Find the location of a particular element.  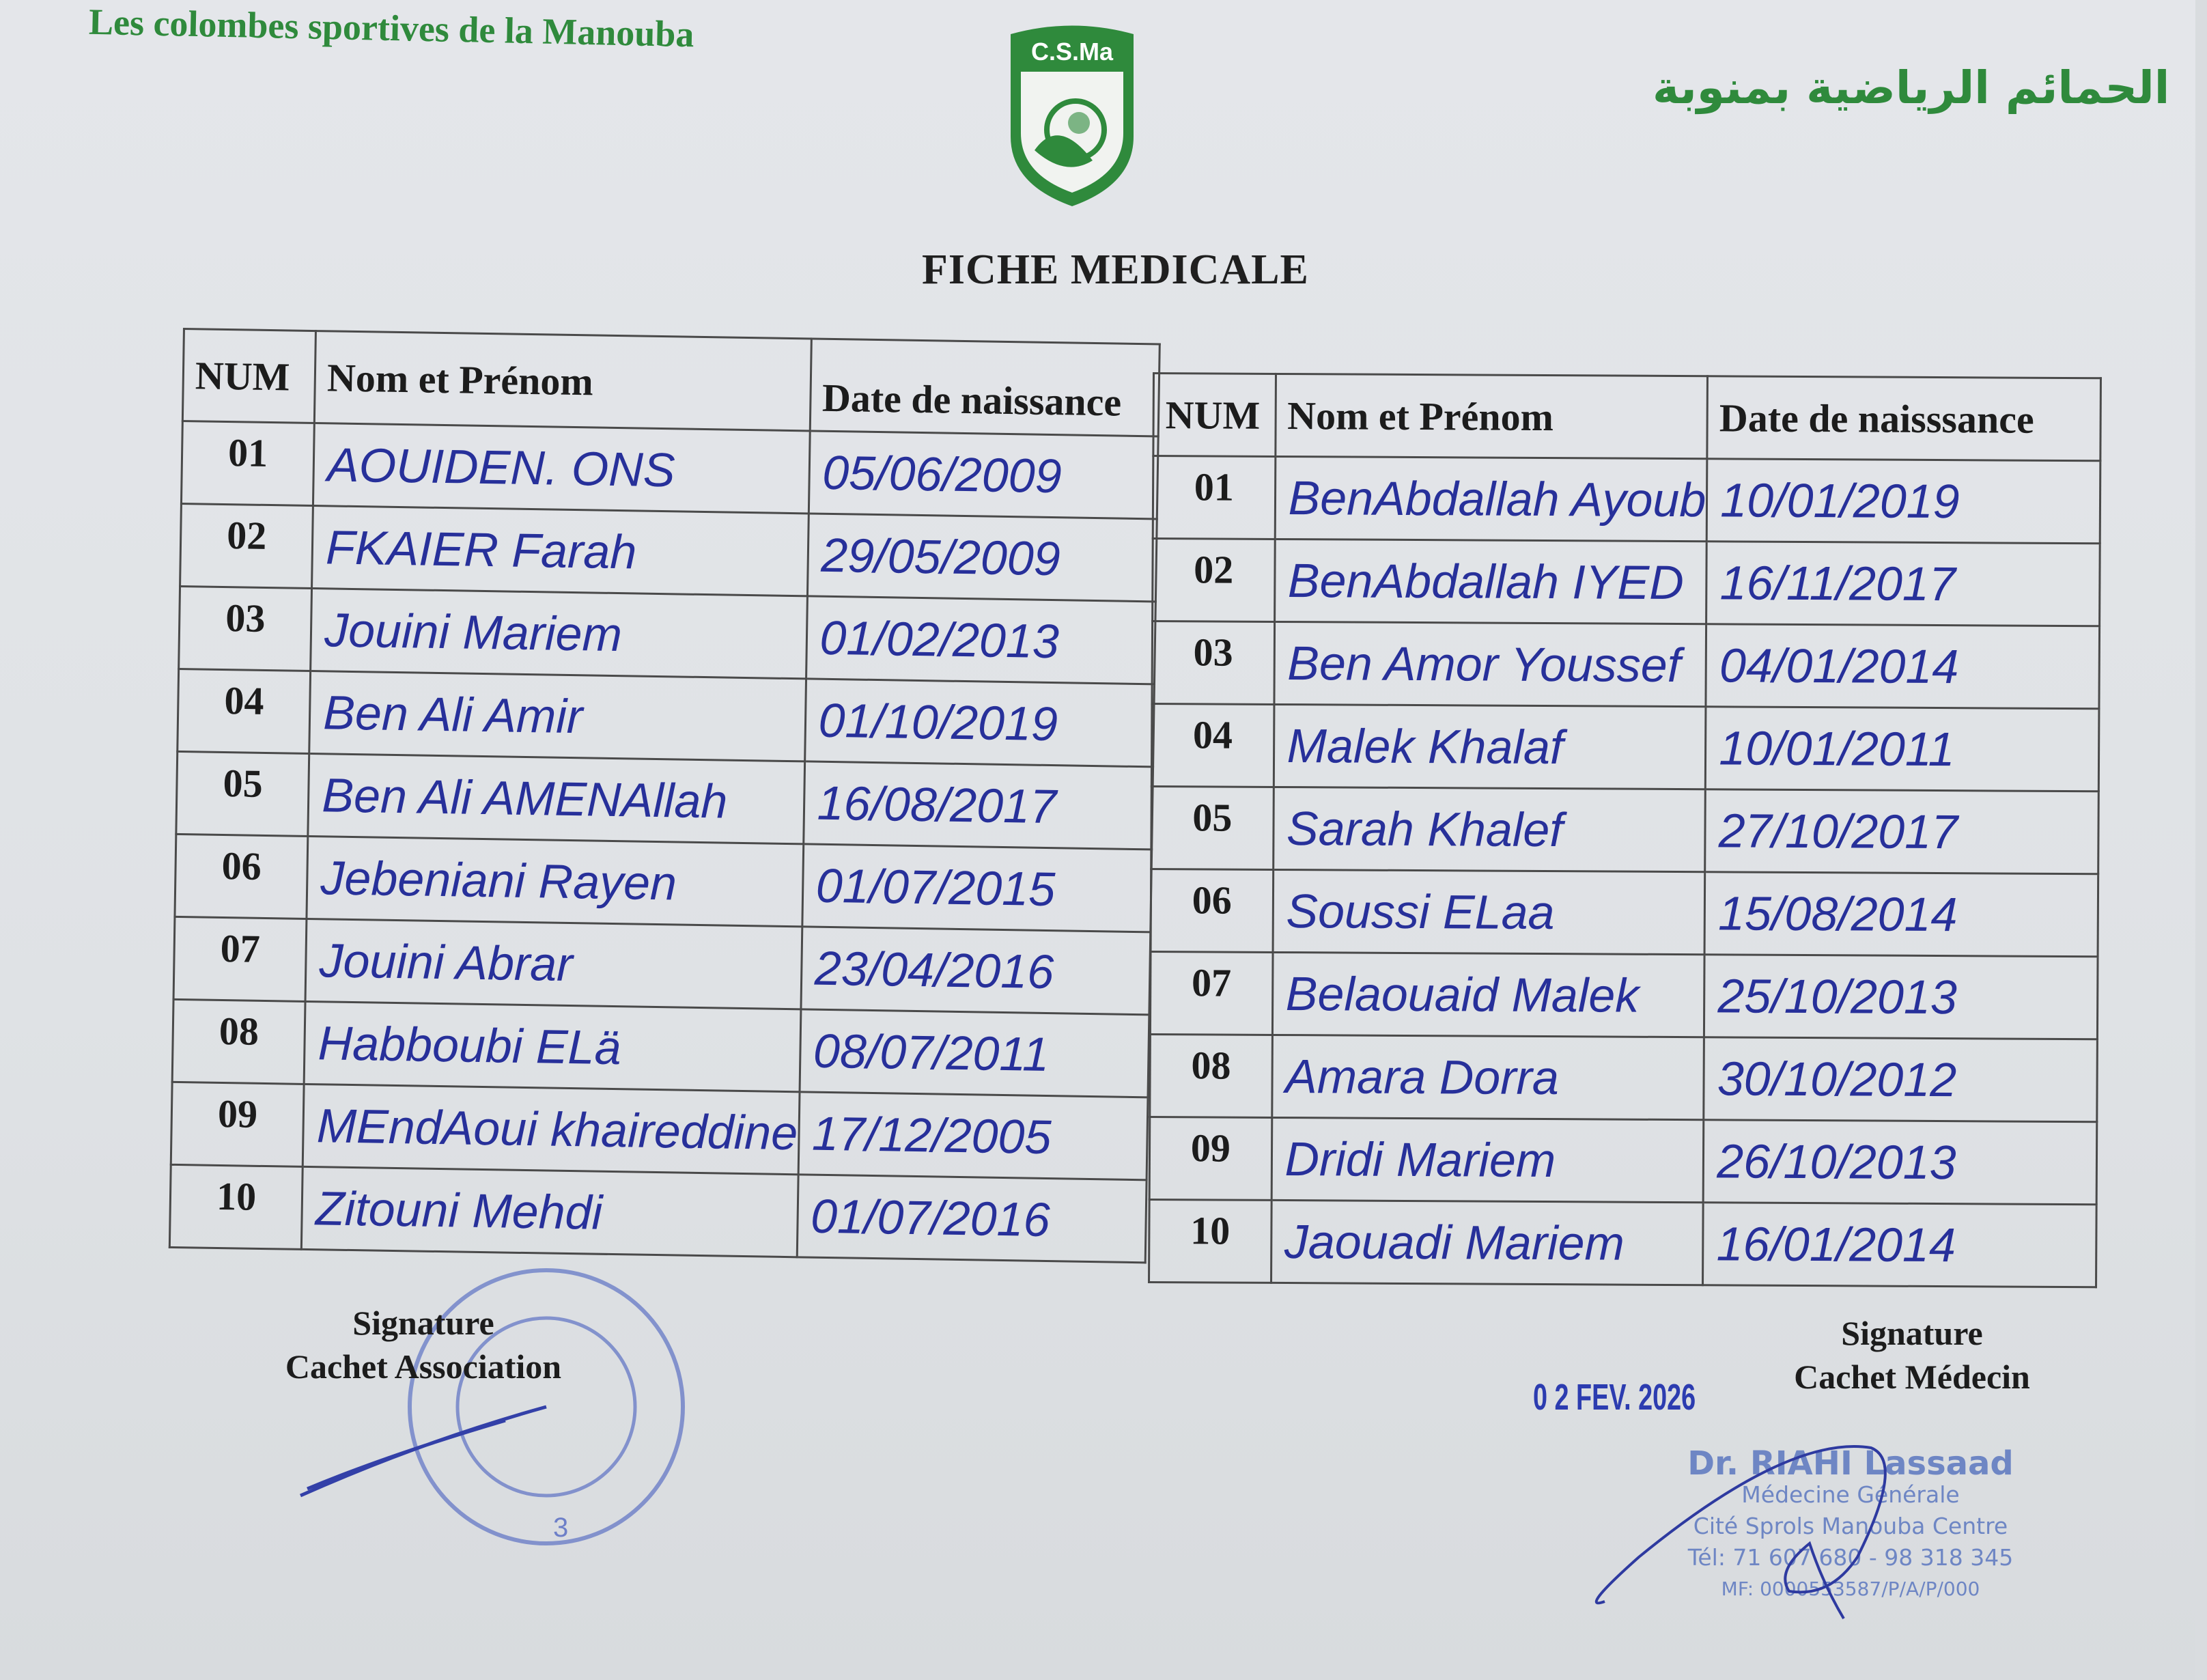

table-row: 08 Habboubi ELä 08/07/2011 is located at coordinates (660, 1048).